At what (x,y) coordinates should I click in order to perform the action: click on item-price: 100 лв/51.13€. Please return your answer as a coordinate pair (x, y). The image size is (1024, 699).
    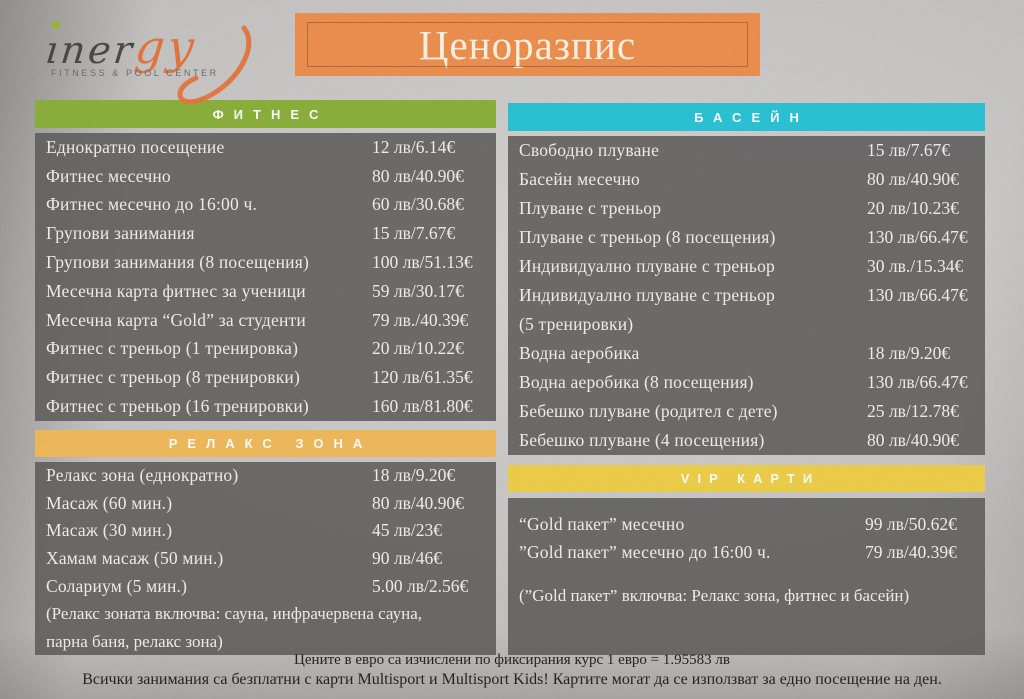
    Looking at the image, I should click on (422, 262).